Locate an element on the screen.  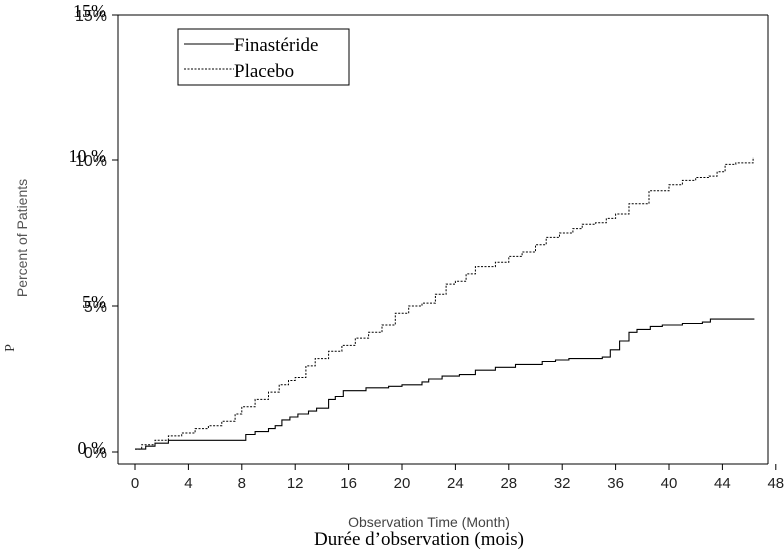
x-axis-ticks: 0 4 8 12 16 20 24 28 32 36 40 44 48 is located at coordinates (457, 478).